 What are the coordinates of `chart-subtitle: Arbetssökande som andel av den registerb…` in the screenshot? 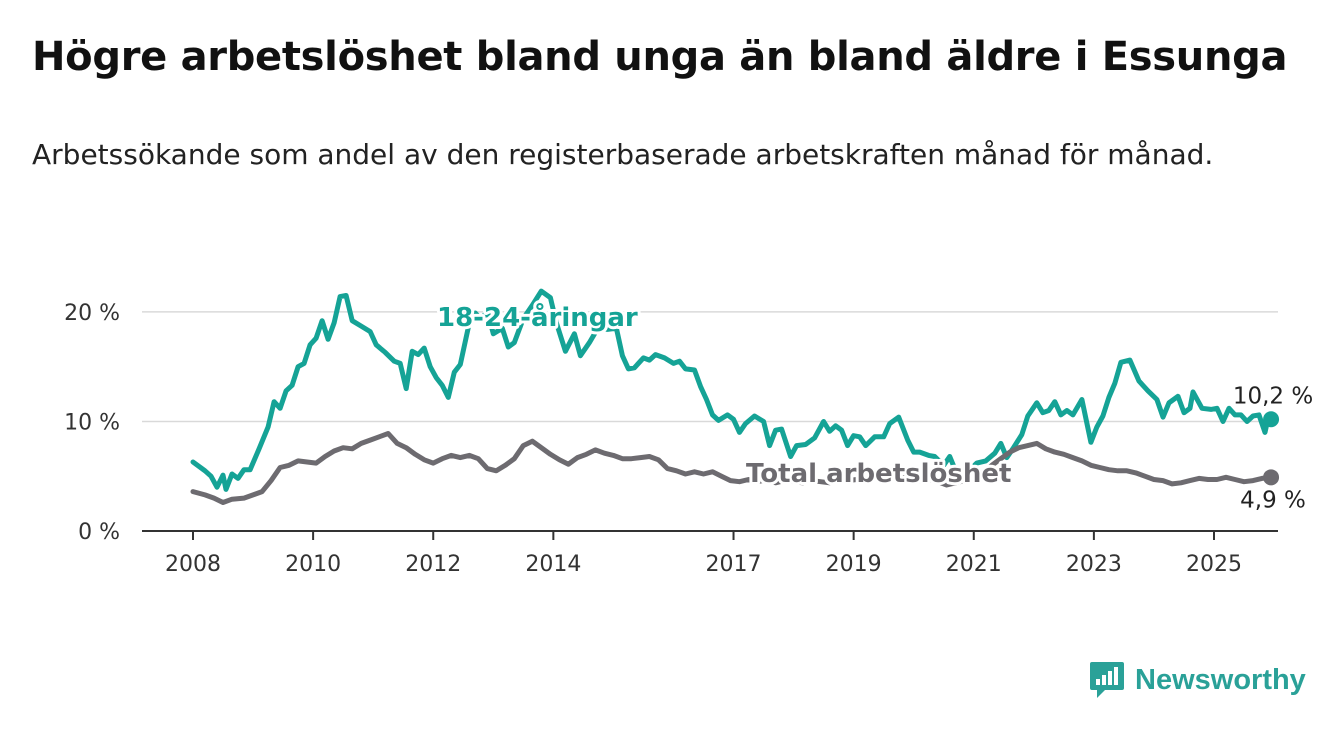 It's located at (623, 154).